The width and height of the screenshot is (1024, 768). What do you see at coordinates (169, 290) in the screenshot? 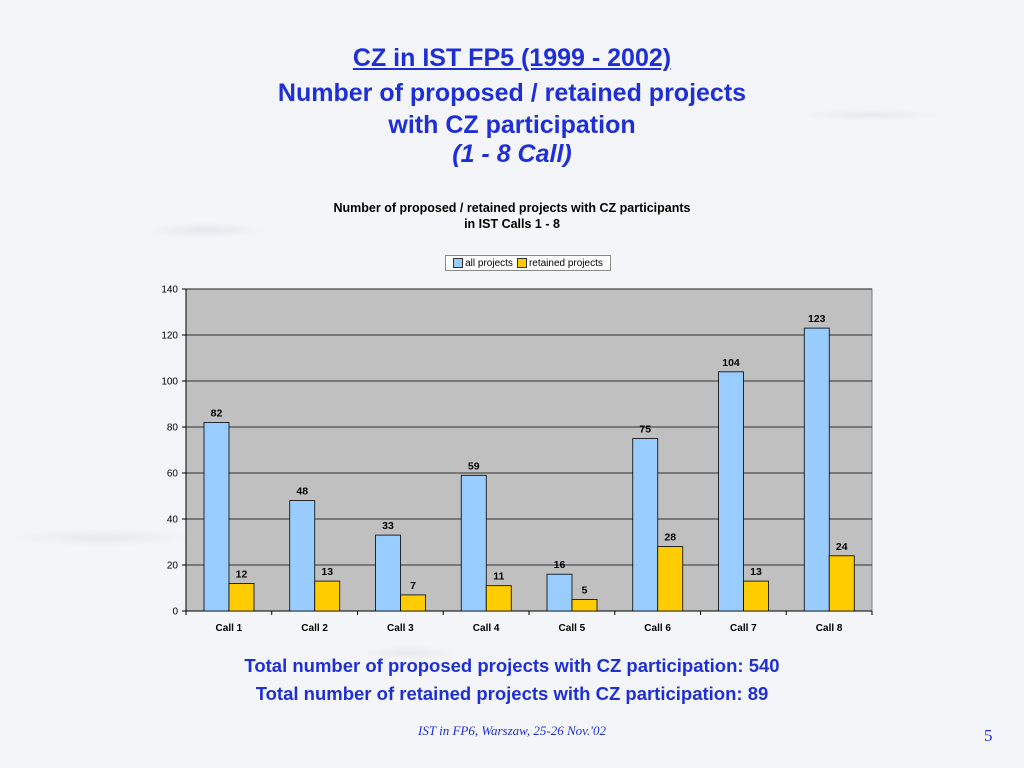
I see `y-tick-label: 140` at bounding box center [169, 290].